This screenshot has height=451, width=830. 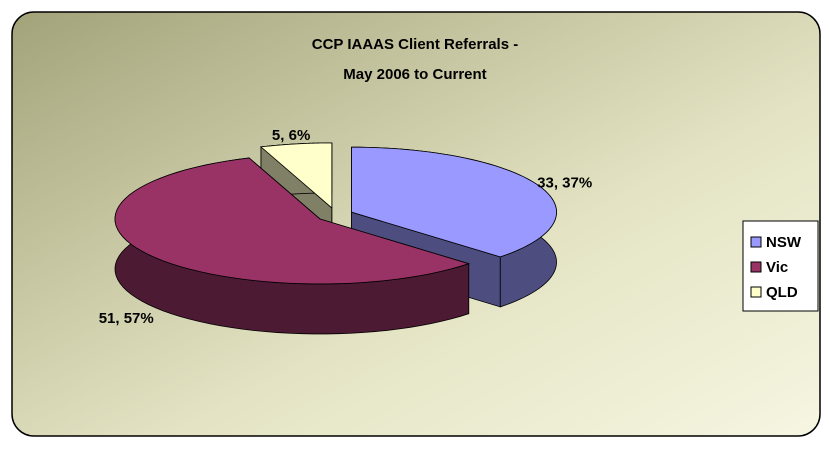 What do you see at coordinates (126, 318) in the screenshot?
I see `data-label: 51, 57%` at bounding box center [126, 318].